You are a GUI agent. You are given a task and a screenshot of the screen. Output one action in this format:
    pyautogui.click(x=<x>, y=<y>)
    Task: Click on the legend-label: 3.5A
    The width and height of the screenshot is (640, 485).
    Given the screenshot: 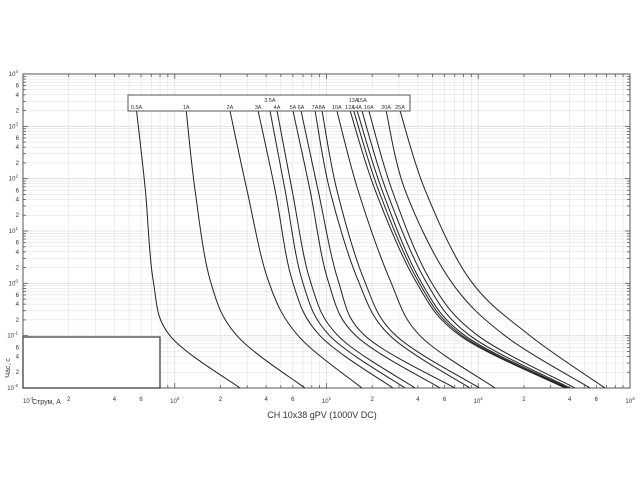 What is the action you would take?
    pyautogui.click(x=270, y=101)
    